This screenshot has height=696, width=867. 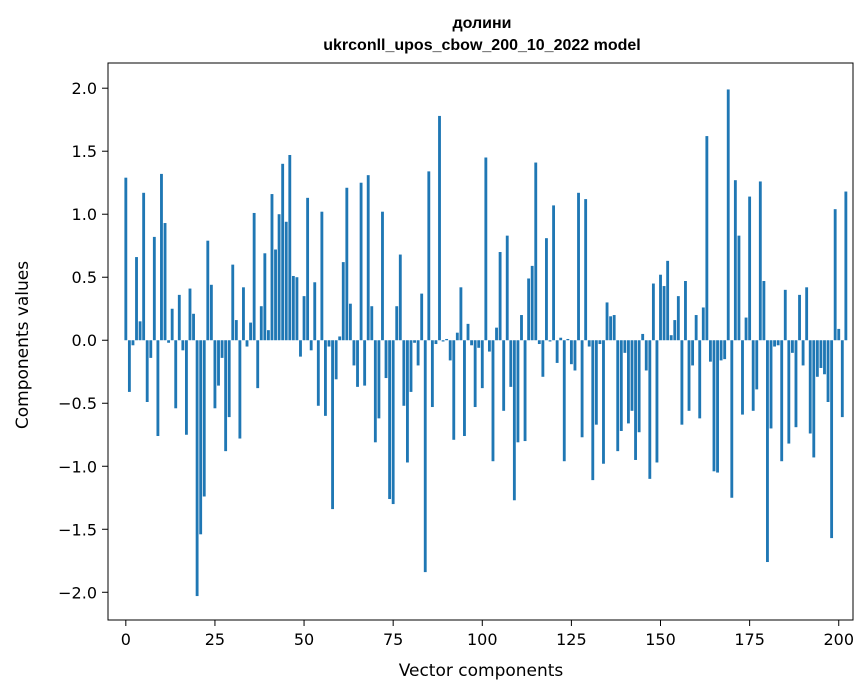 I want to click on x-axis: 0 25 50 75 100 125 150 175 200, so click(x=487, y=634).